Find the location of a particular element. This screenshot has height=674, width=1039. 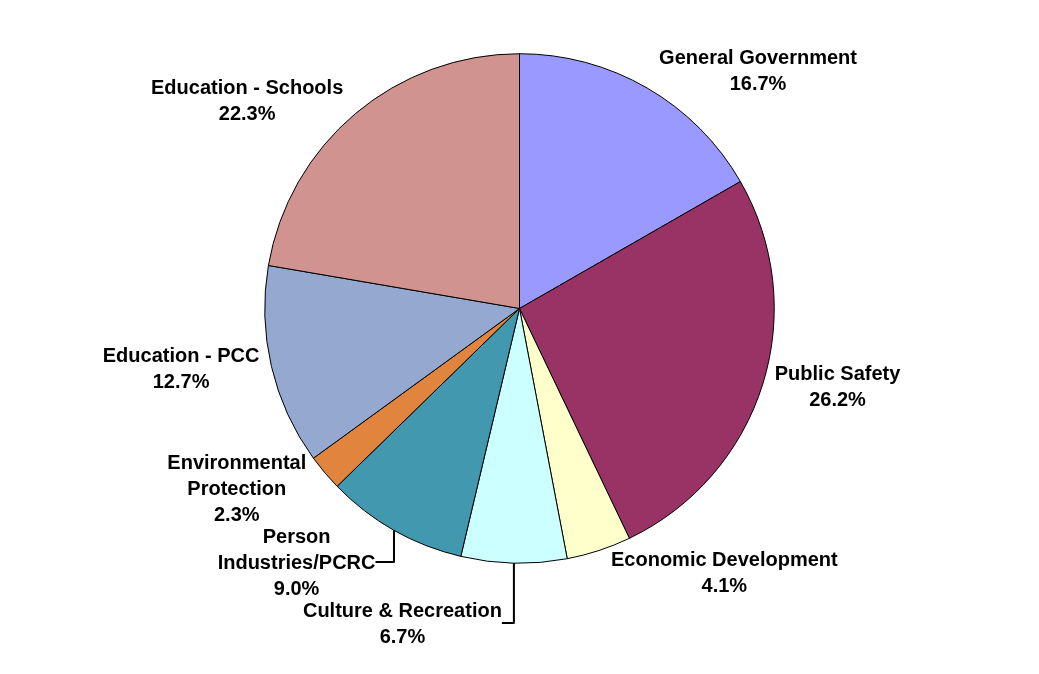

slice-label: General Government is located at coordinates (758, 57).